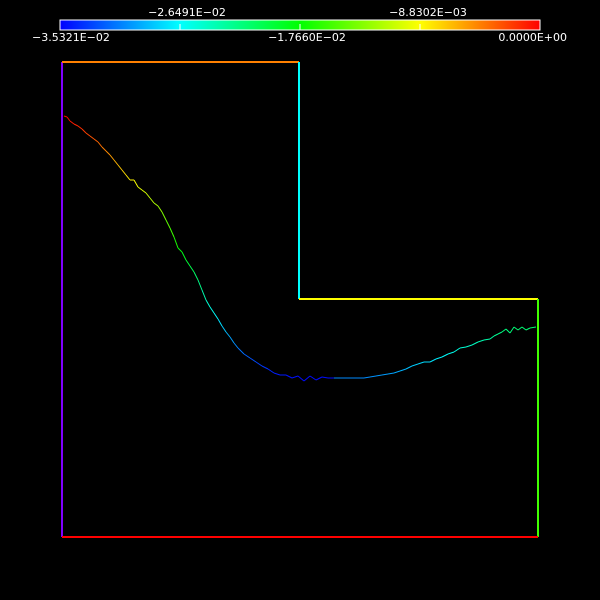 The image size is (600, 600). Describe the element at coordinates (428, 12) in the screenshot. I see `colorbar-label-top-2: −8.8302E−03` at that location.